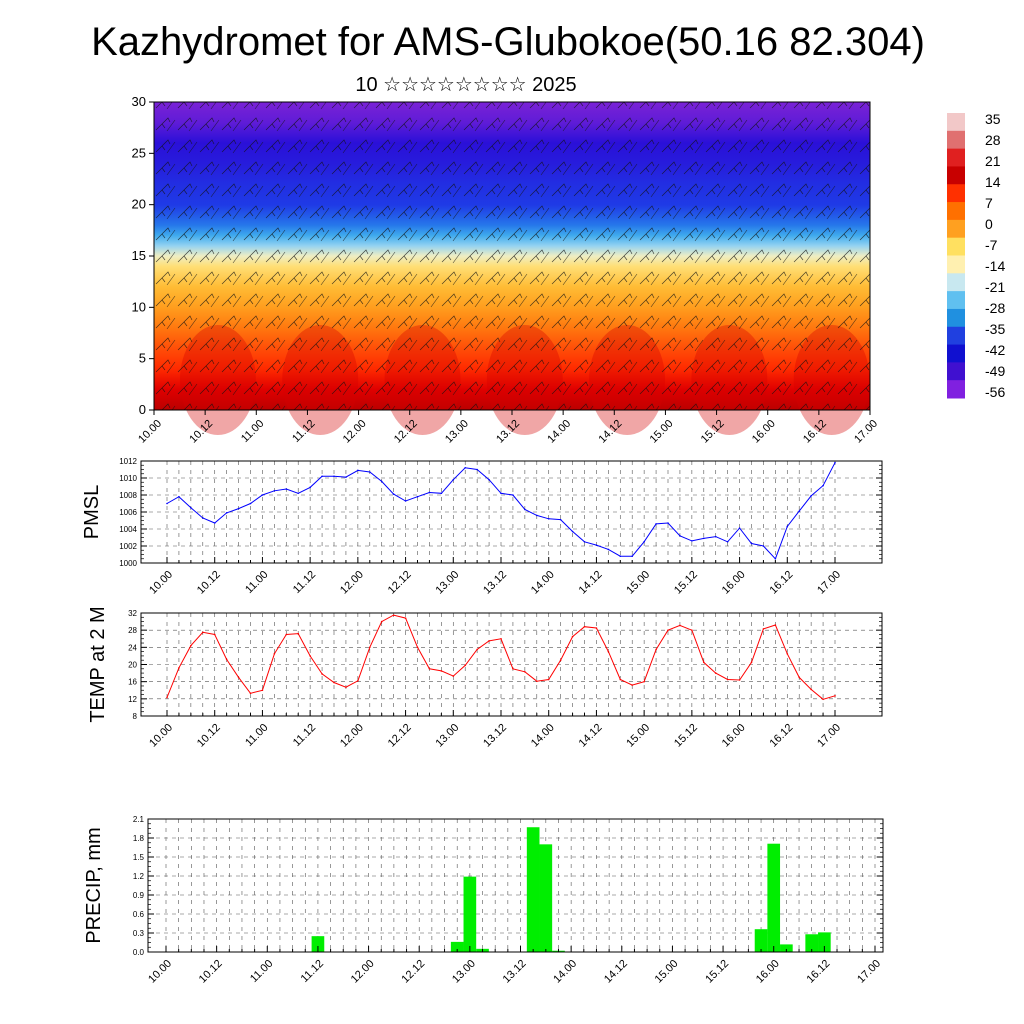 This screenshot has width=1024, height=1024. What do you see at coordinates (993, 182) in the screenshot?
I see `colorbar-label: 14` at bounding box center [993, 182].